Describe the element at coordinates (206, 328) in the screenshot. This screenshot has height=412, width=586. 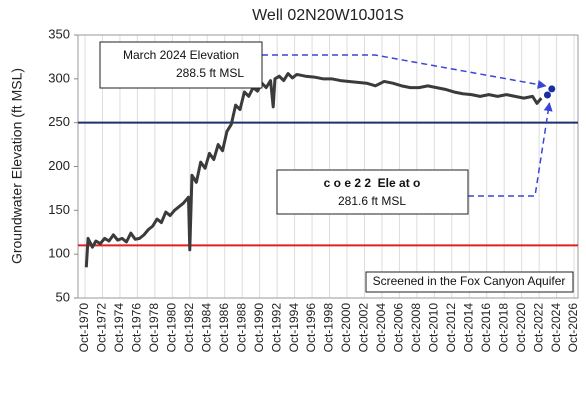
I see `x-tick-label: Oct-1984` at that location.